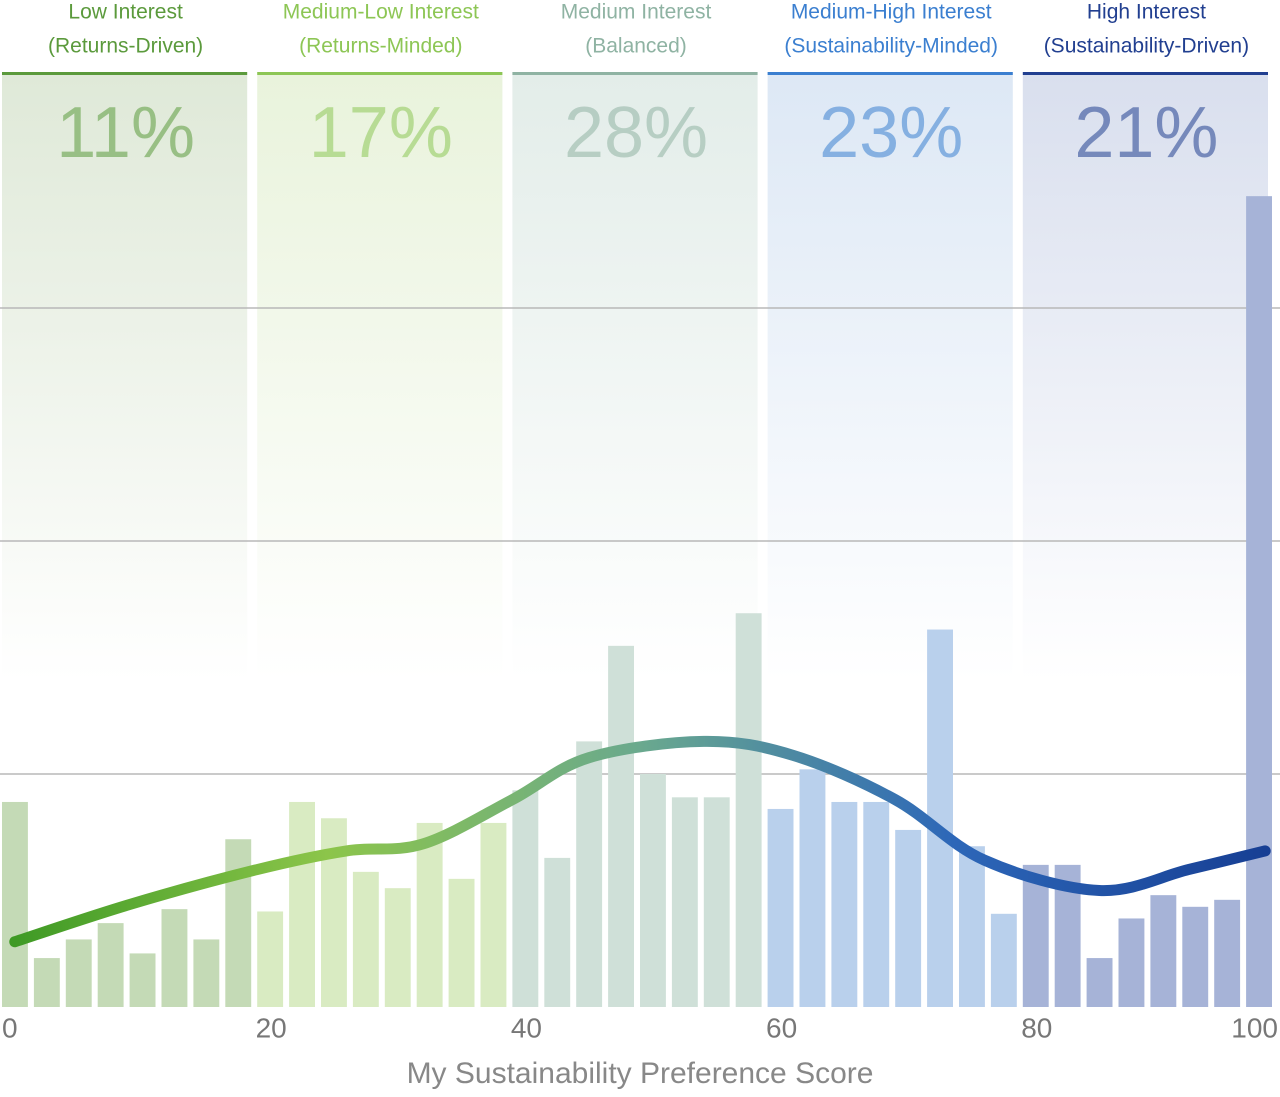 The width and height of the screenshot is (1280, 1097). Describe the element at coordinates (1146, 133) in the screenshot. I see `band-share: 21%` at that location.